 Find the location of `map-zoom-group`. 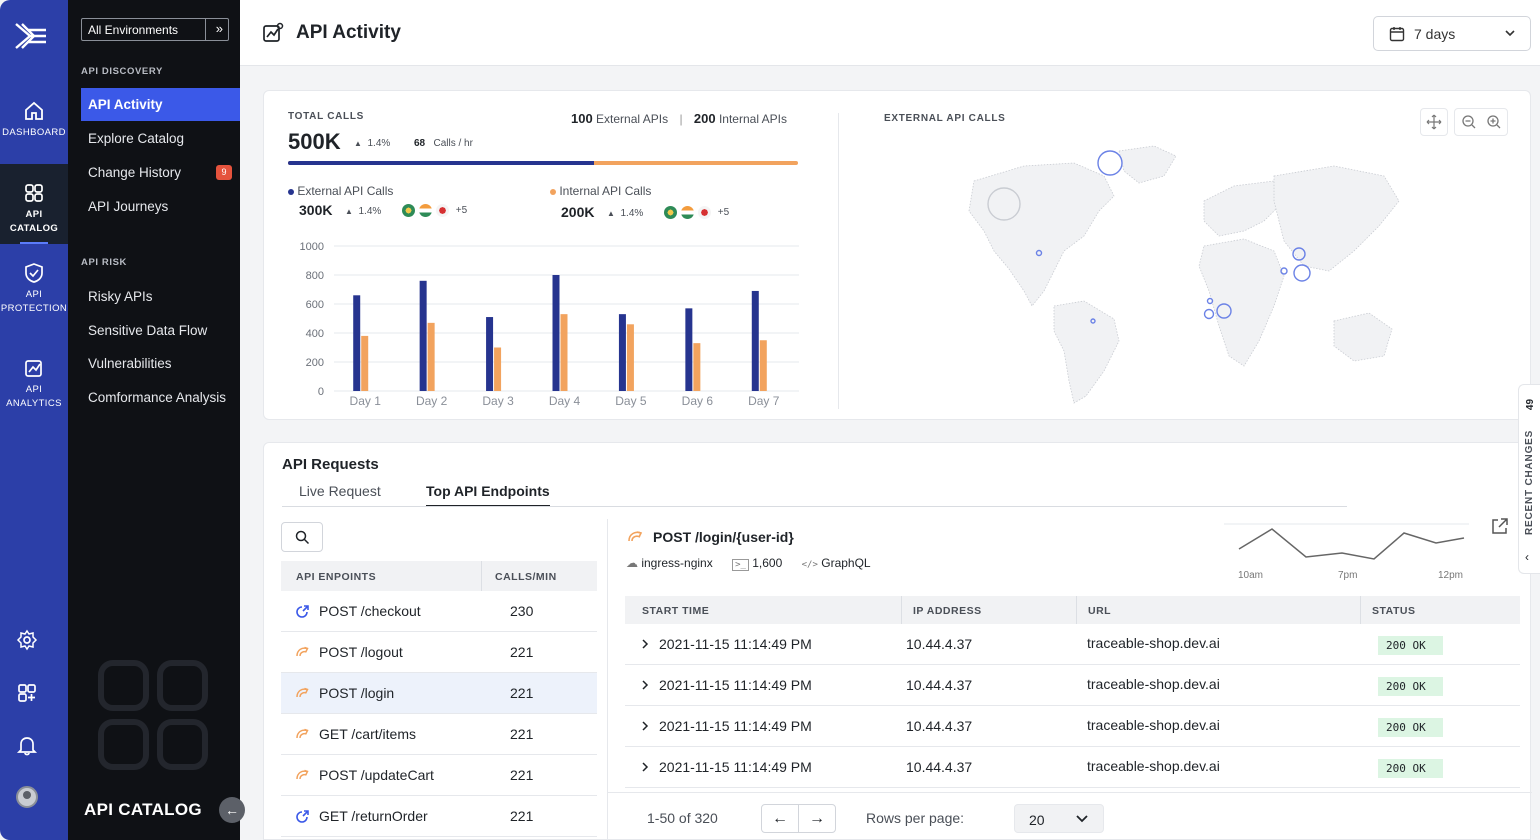

map-zoom-group is located at coordinates (1481, 122).